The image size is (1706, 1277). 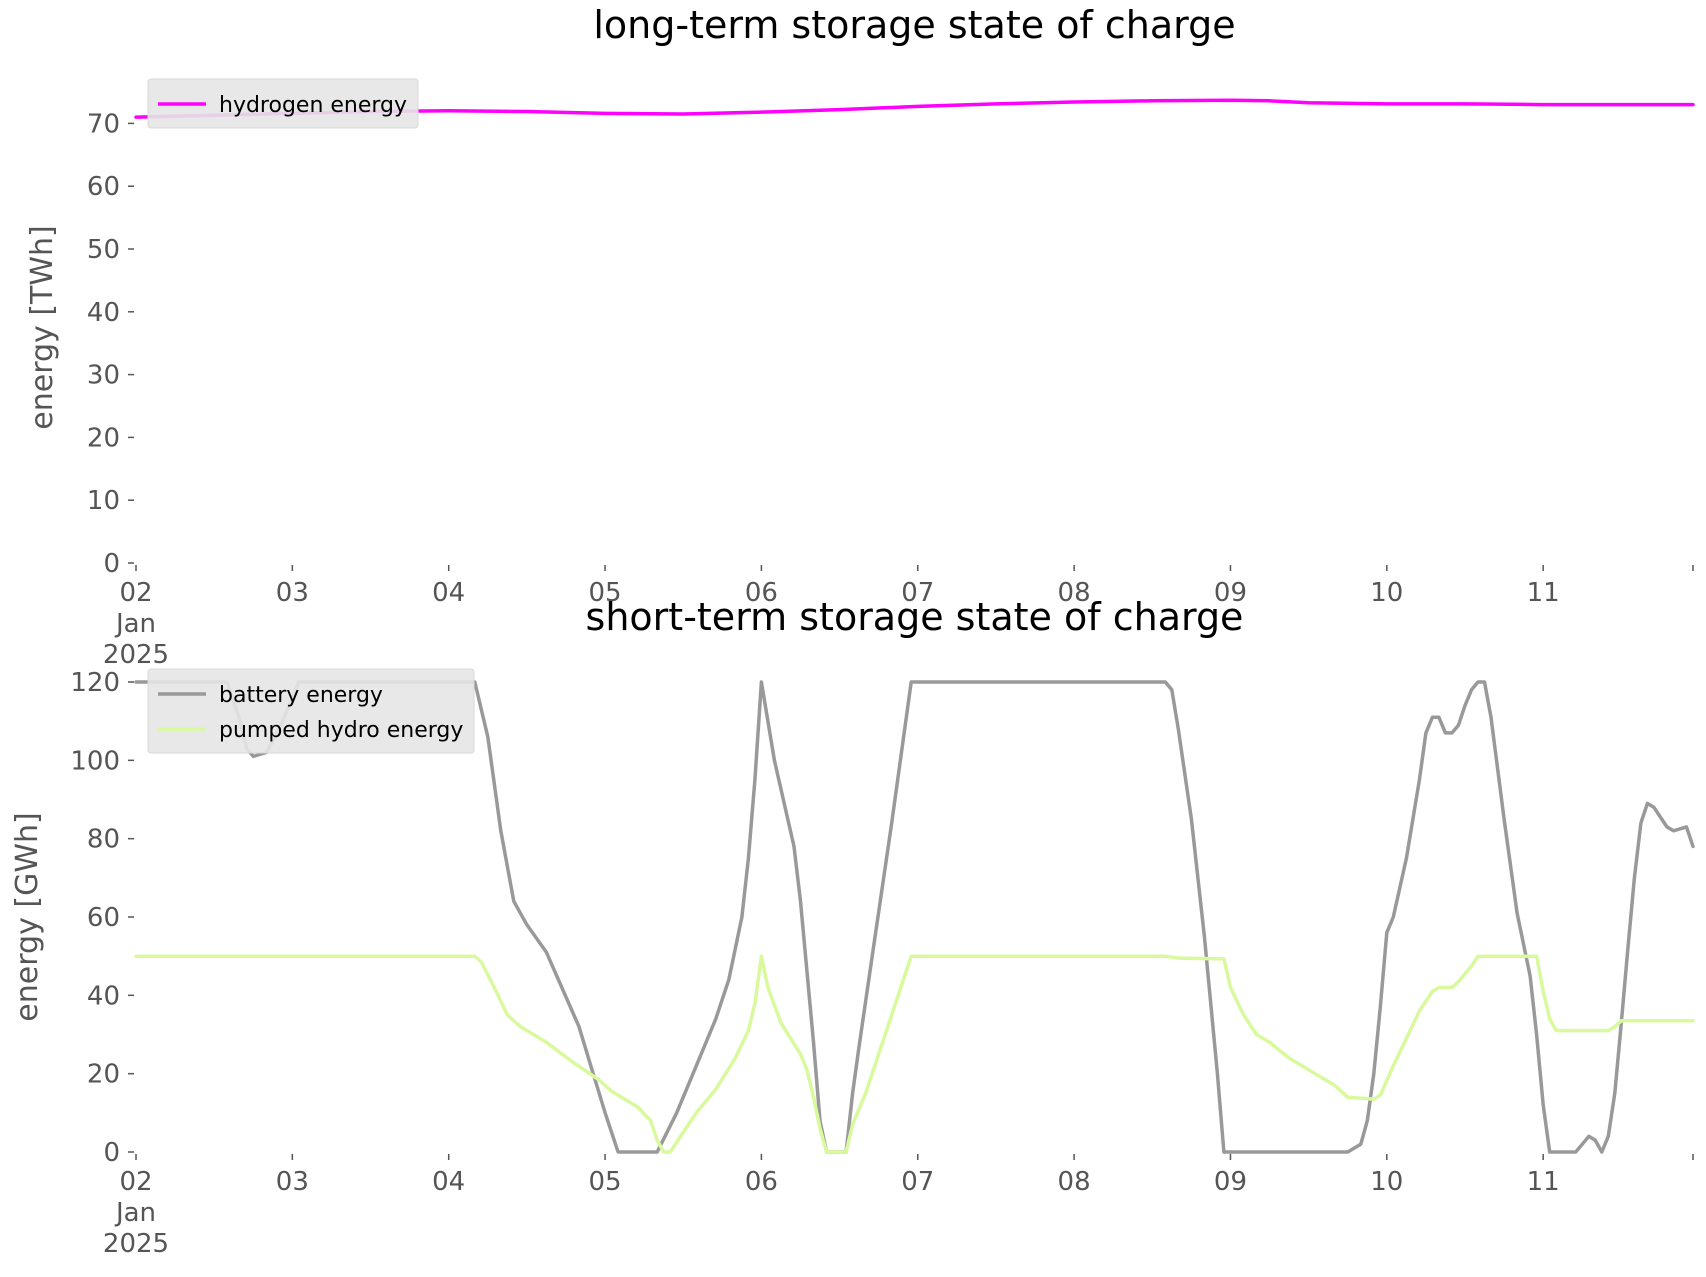 What do you see at coordinates (103, 840) in the screenshot?
I see `y-tick-label: 80` at bounding box center [103, 840].